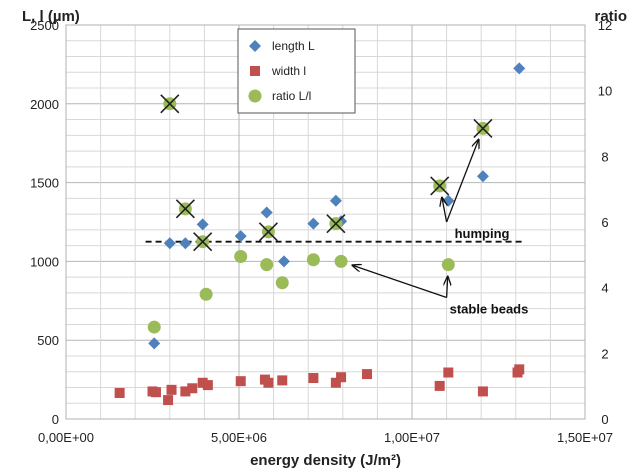  Describe the element at coordinates (325, 460) in the screenshot. I see `x-axis-title: energy density (J/m²)` at that location.